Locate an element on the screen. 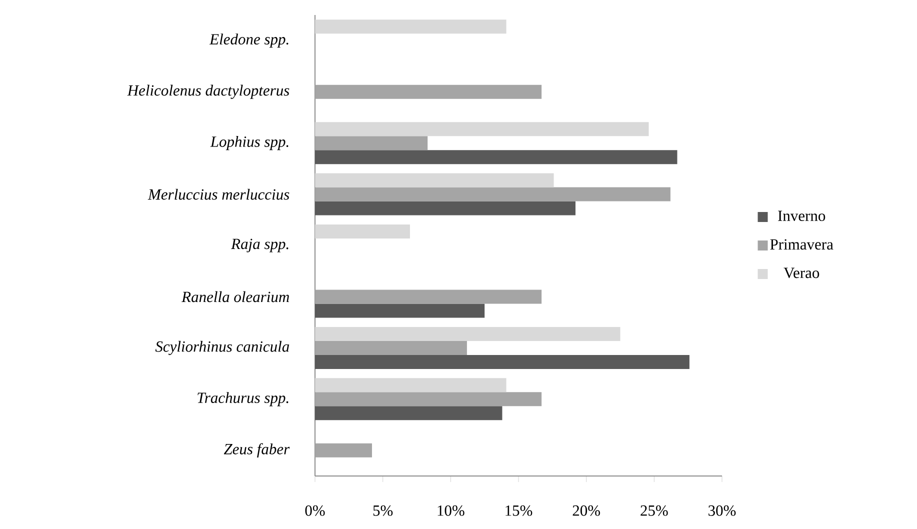 The image size is (917, 529). x-tick-label: 30% is located at coordinates (722, 510).